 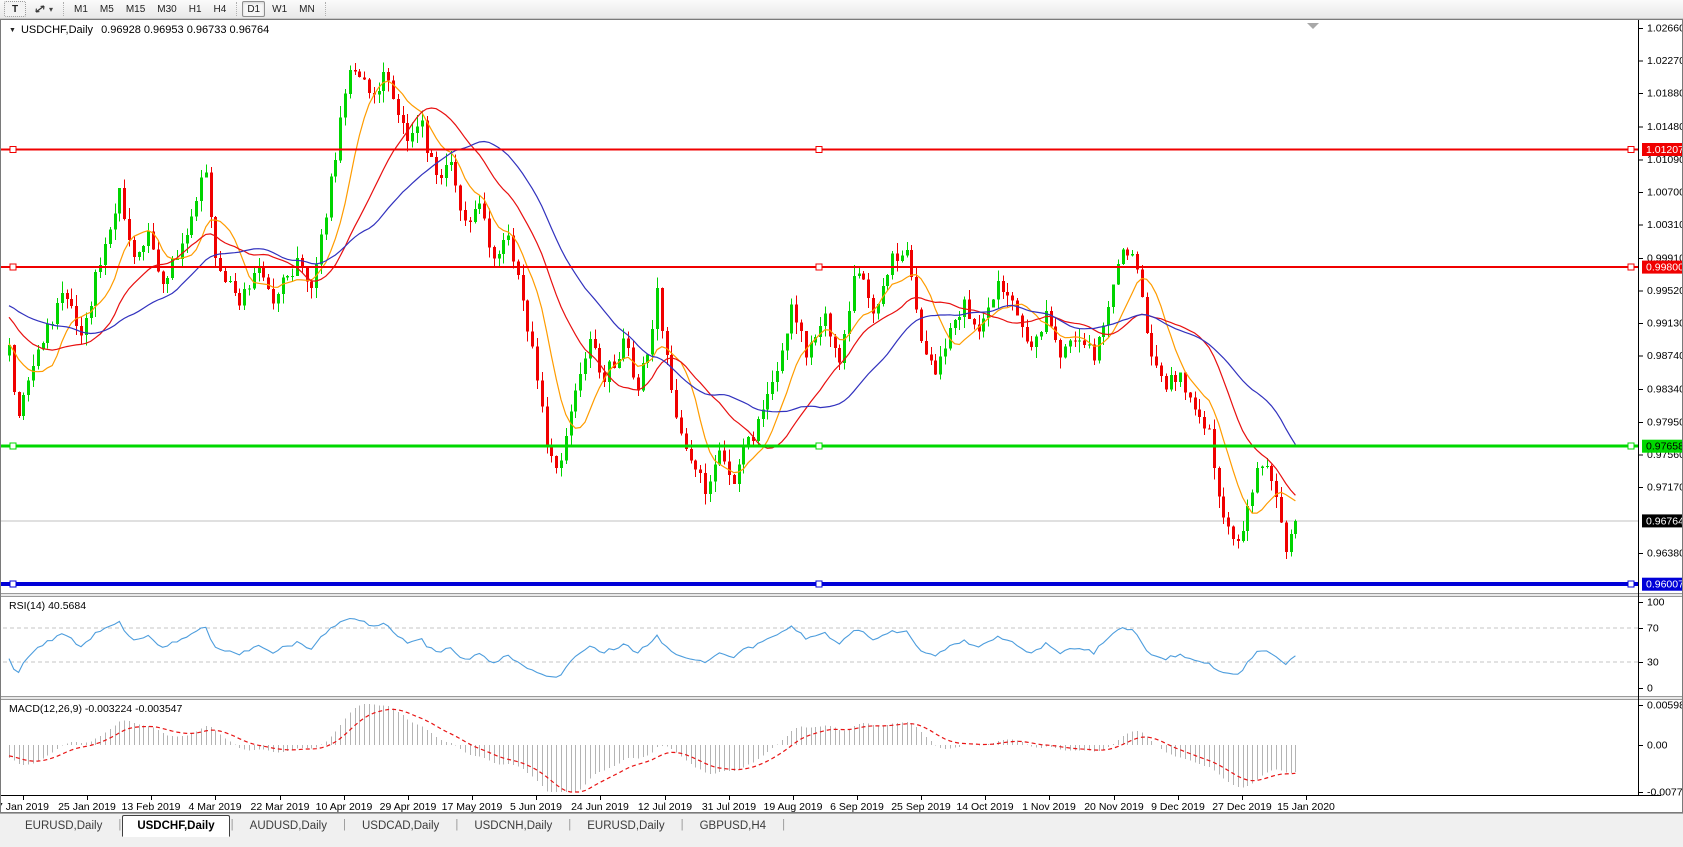 I want to click on svg-text: 25 Jan 2019, so click(x=87, y=806).